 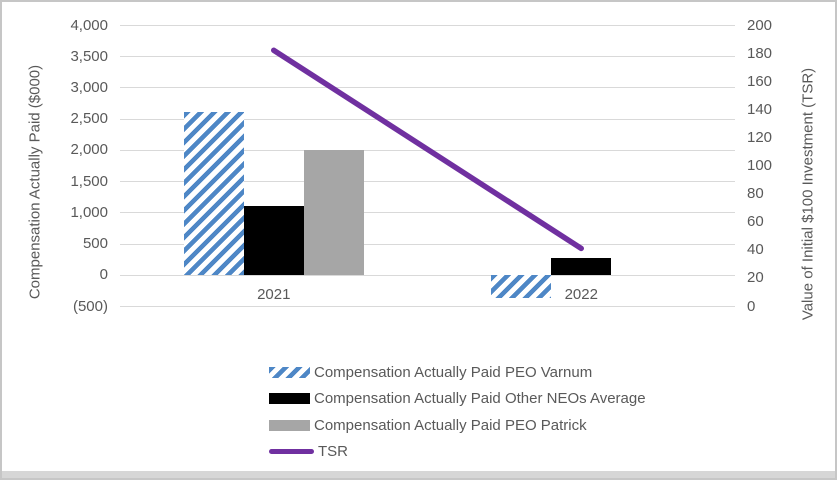 I want to click on right-axis-tick-label: 160, so click(x=760, y=81).